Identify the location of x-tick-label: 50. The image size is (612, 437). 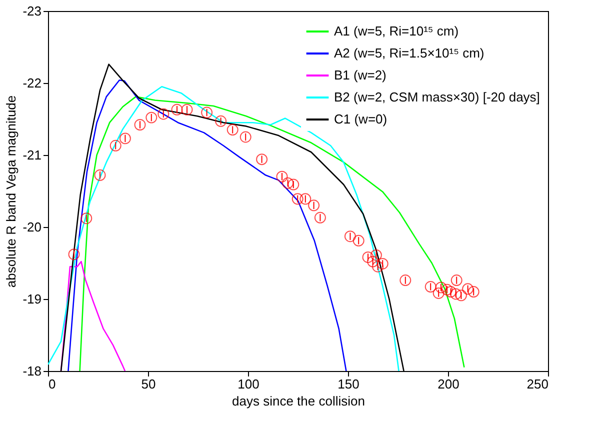
(148, 384).